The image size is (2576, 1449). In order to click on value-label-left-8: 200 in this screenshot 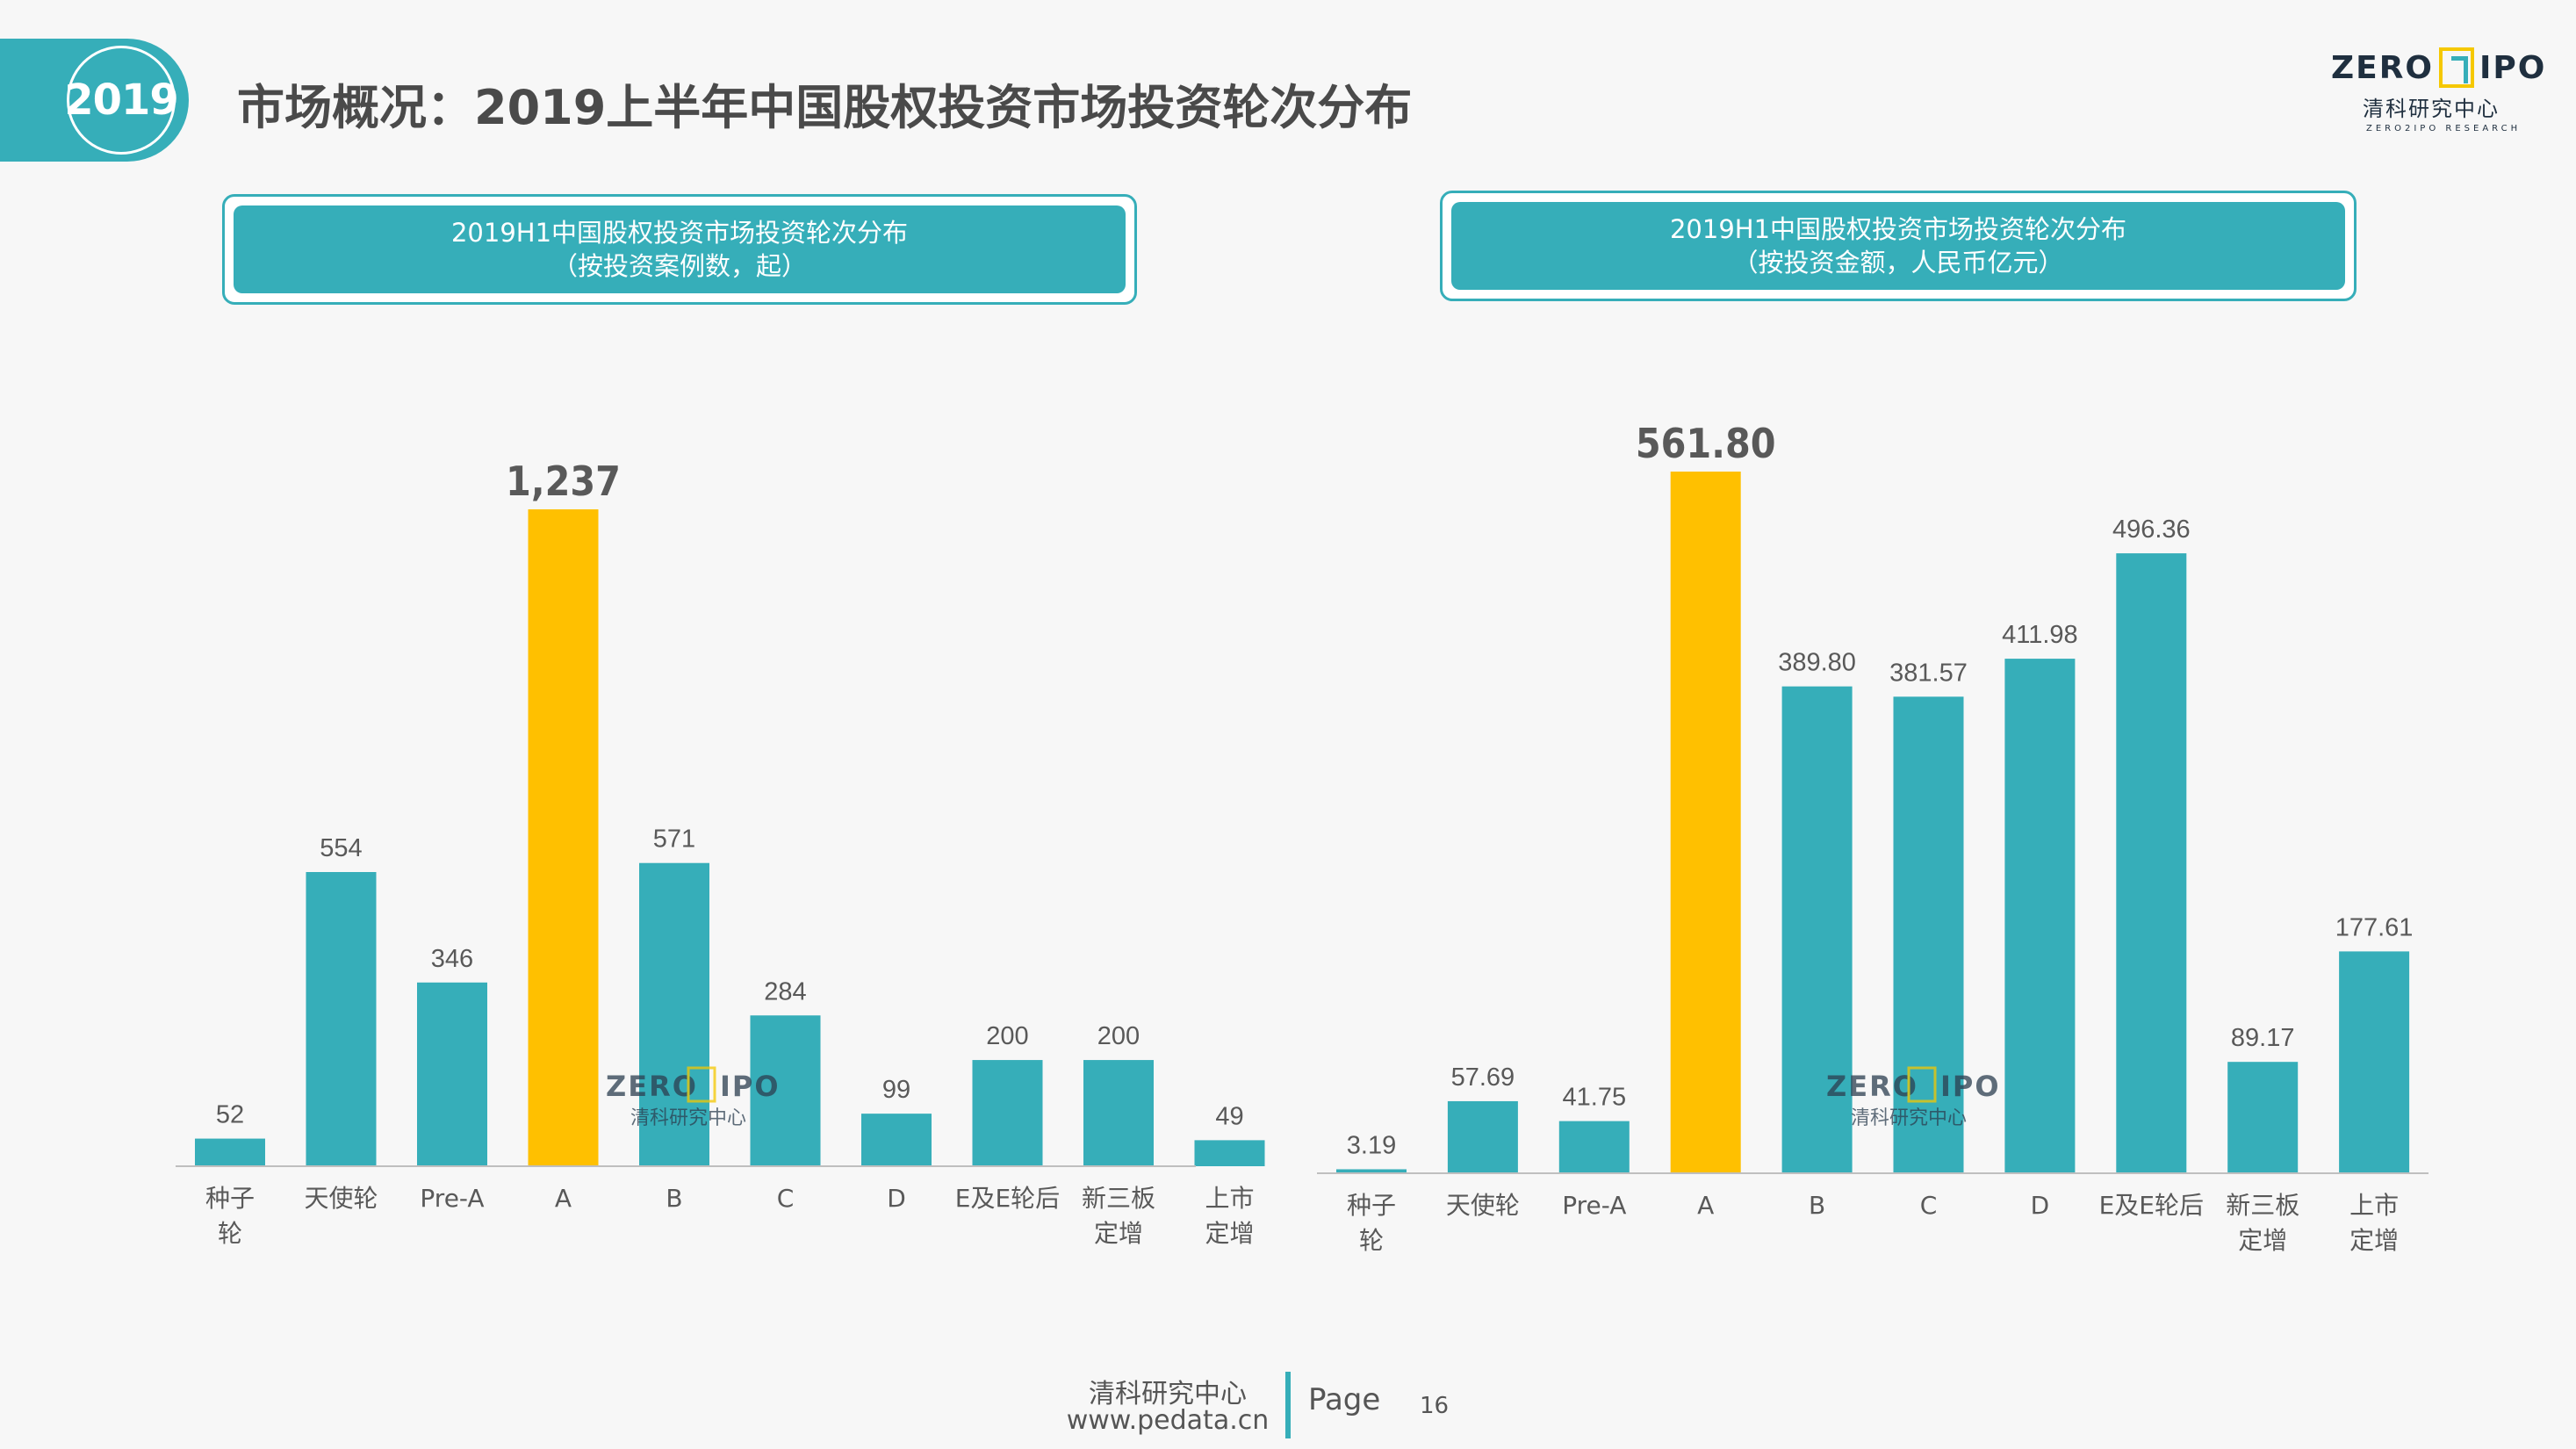, I will do `click(1118, 1036)`.